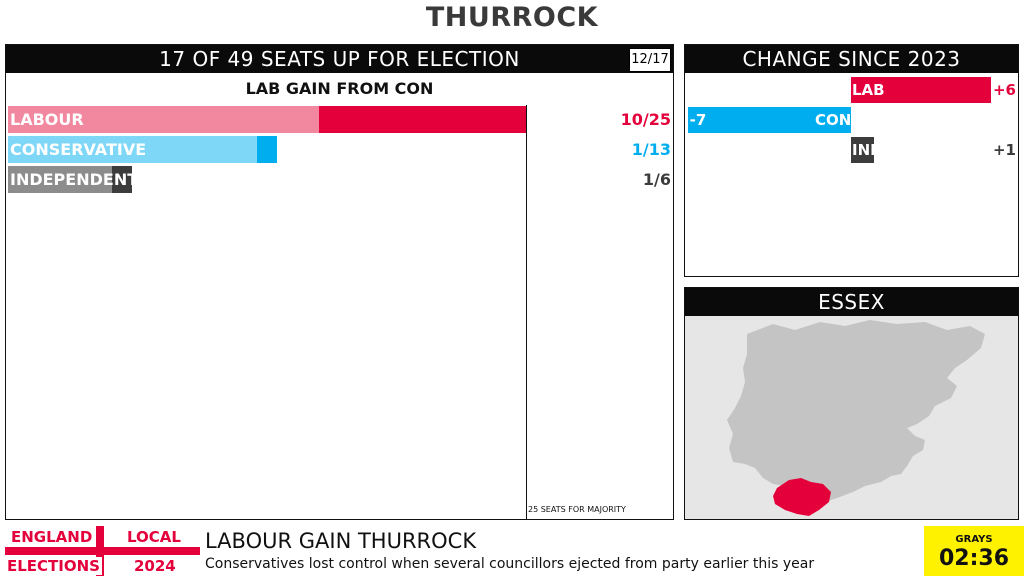  I want to click on england-flag-badge: ENGLAND LOCAL ELECTIONS 2024, so click(102, 551).